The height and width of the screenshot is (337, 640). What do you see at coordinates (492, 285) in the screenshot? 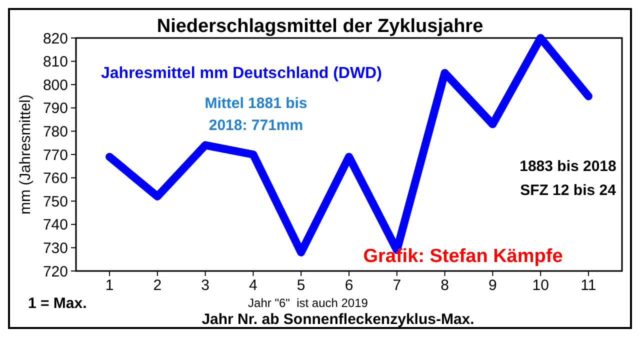
I see `x-tick-label: 9` at bounding box center [492, 285].